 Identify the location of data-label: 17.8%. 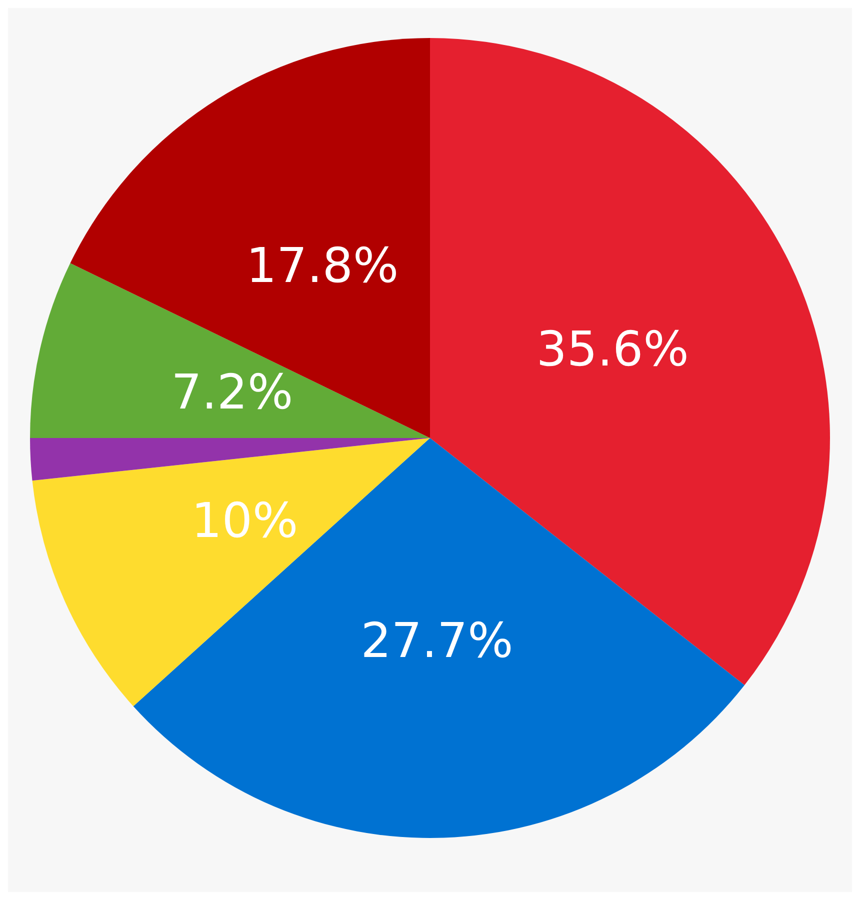
(322, 266).